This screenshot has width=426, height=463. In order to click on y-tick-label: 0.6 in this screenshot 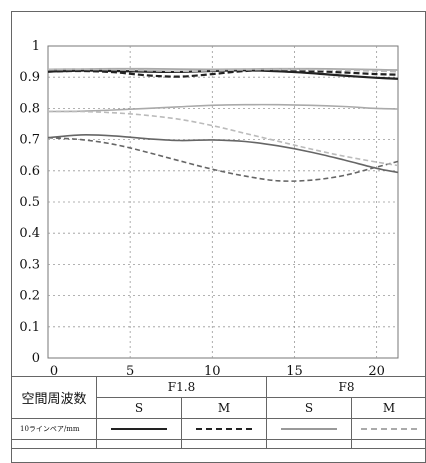, I will do `click(29, 171)`.